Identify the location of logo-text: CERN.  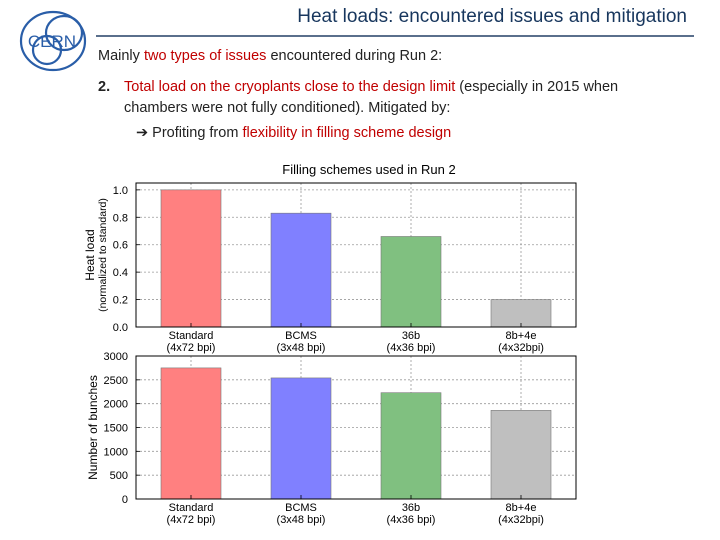
(52, 41).